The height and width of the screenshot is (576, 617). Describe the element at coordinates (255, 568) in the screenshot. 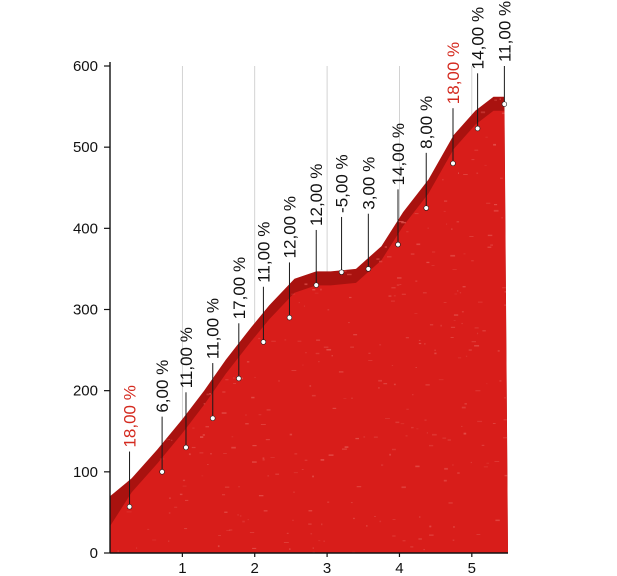

I see `x-tick-label: 2` at that location.